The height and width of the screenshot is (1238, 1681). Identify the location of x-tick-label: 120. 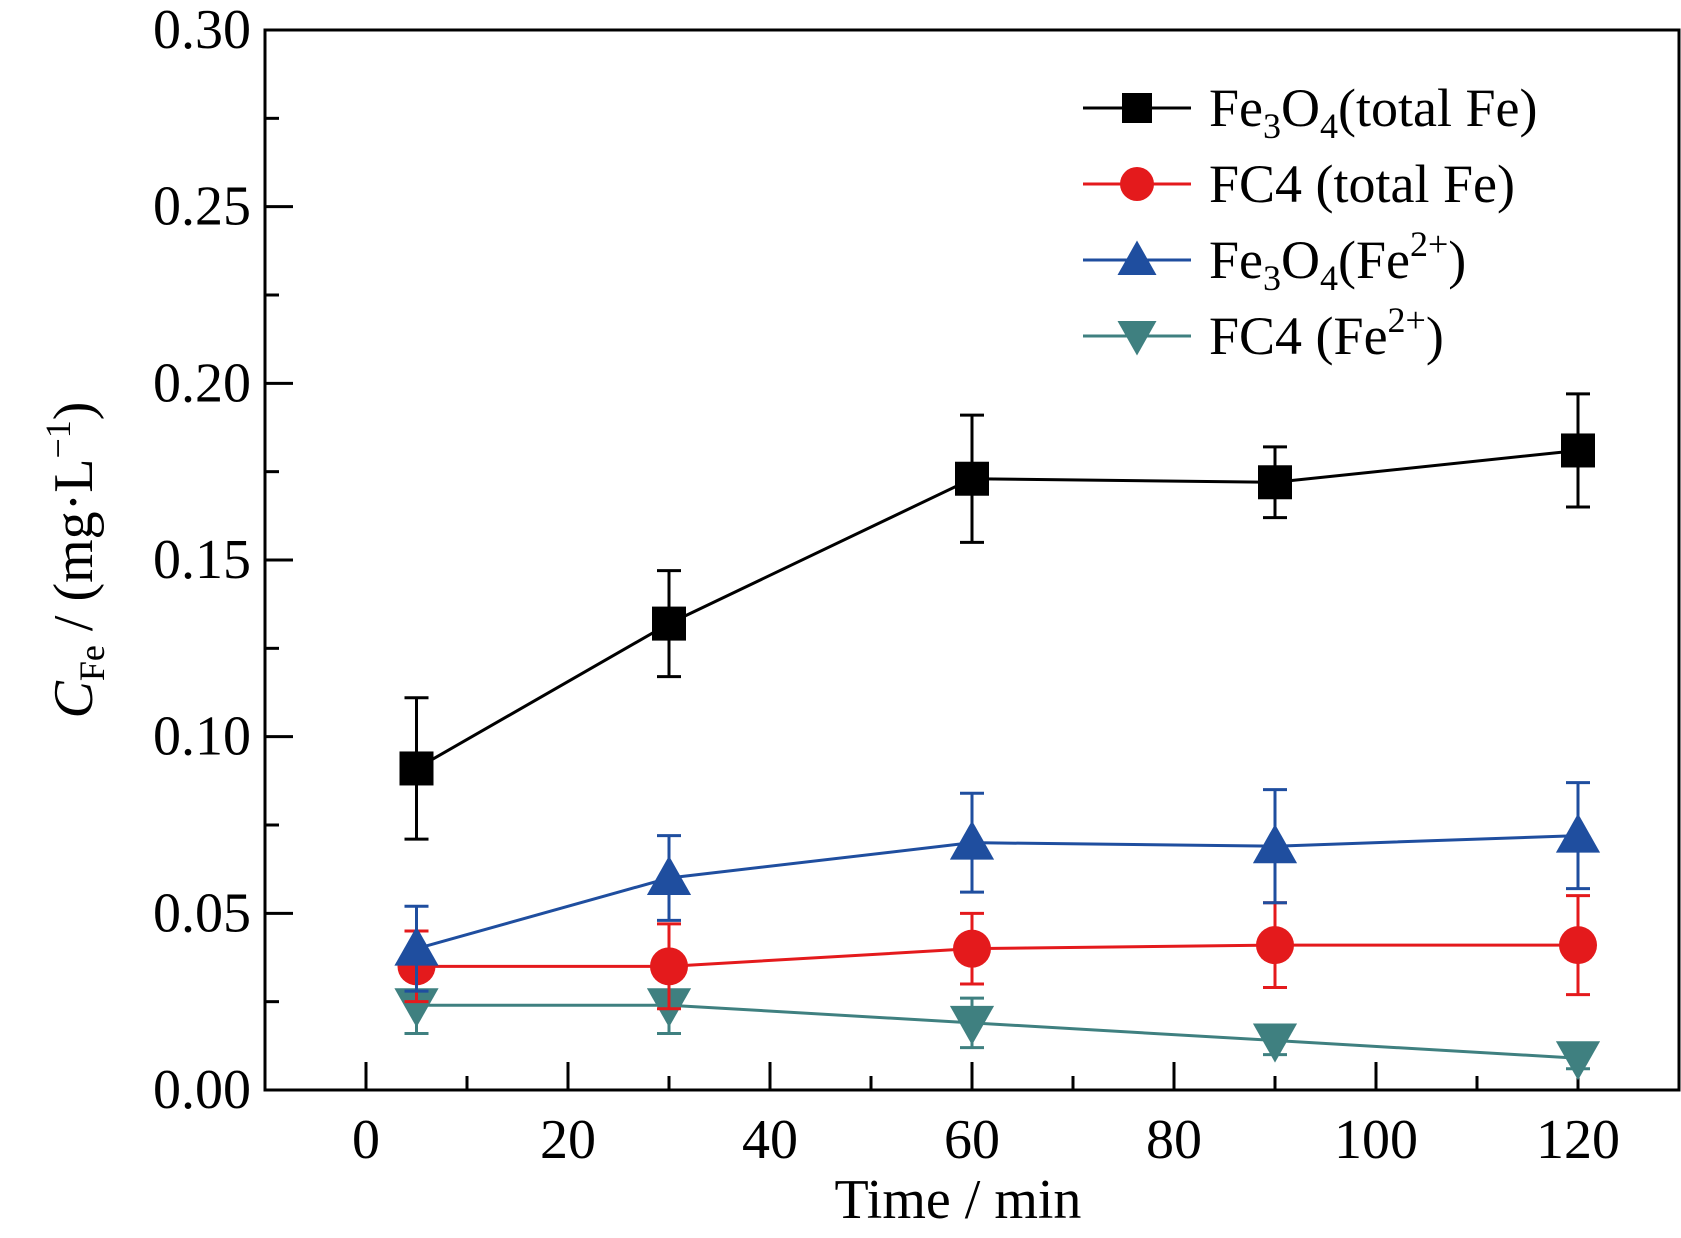
(1578, 1140).